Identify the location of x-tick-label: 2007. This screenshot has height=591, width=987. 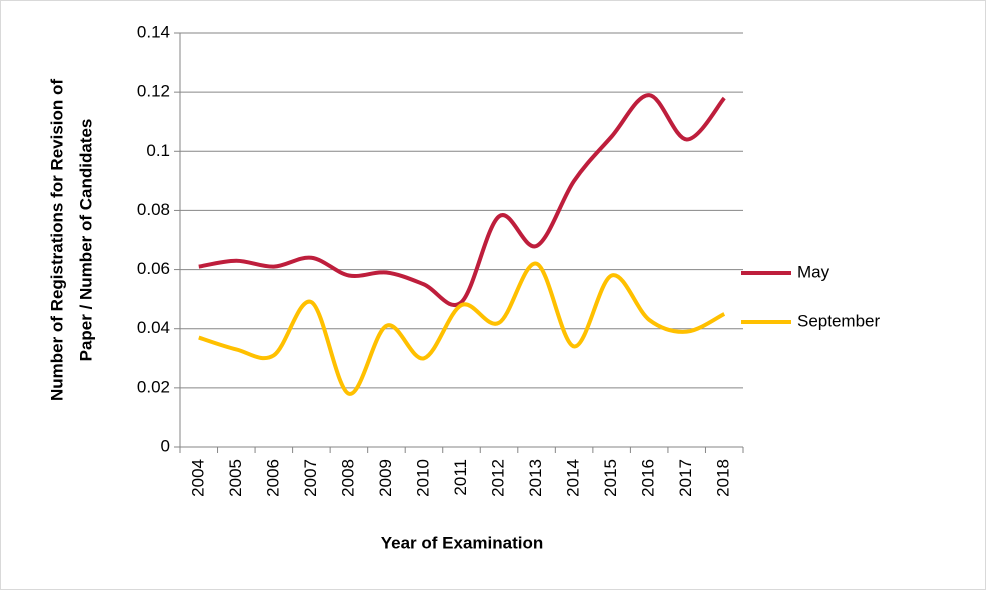
(310, 478).